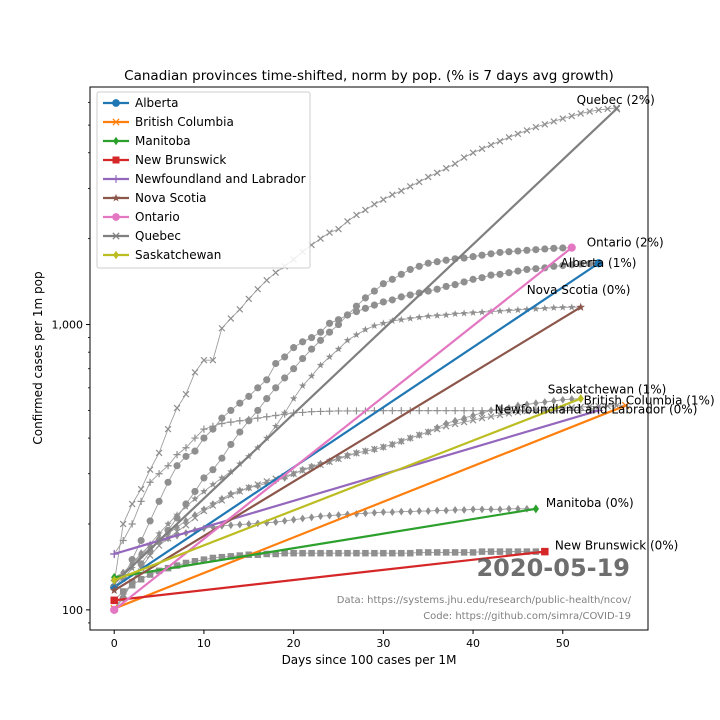  I want to click on series-newfoundland-and-labrador, so click(356, 482).